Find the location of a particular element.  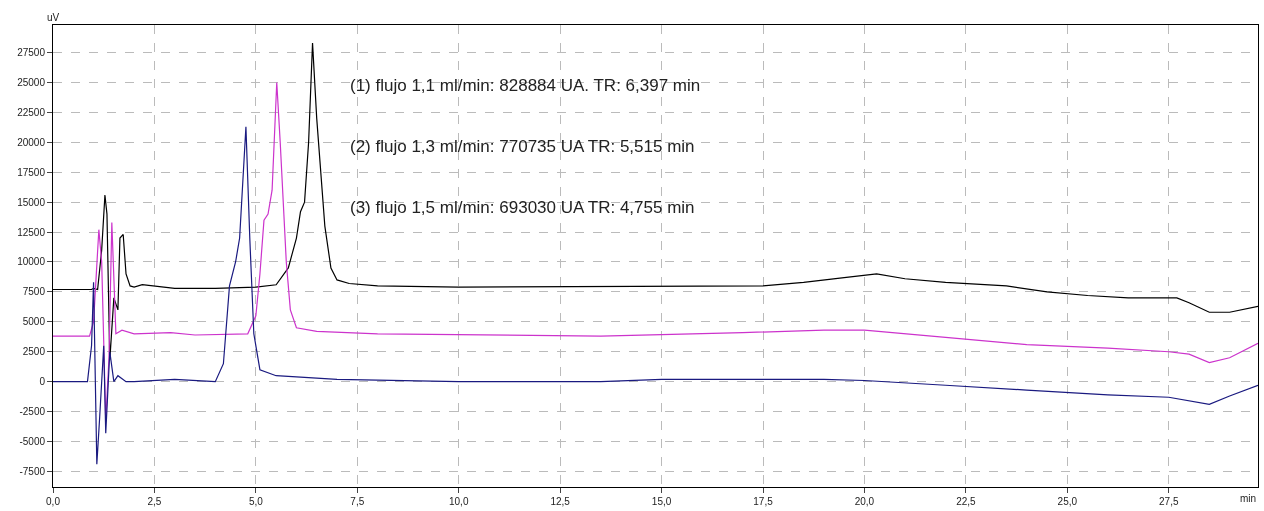

x-tick-label: 22,5 is located at coordinates (966, 501).